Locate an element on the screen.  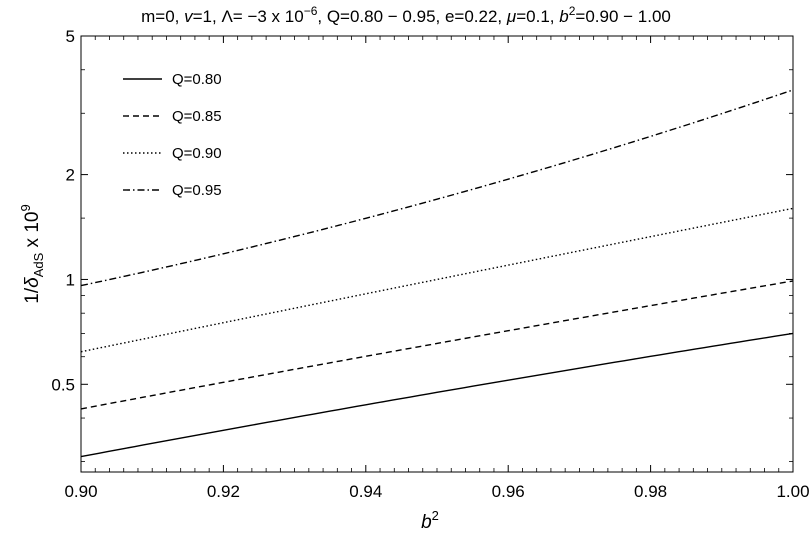
x-tick-label: 1.00 is located at coordinates (792, 491).